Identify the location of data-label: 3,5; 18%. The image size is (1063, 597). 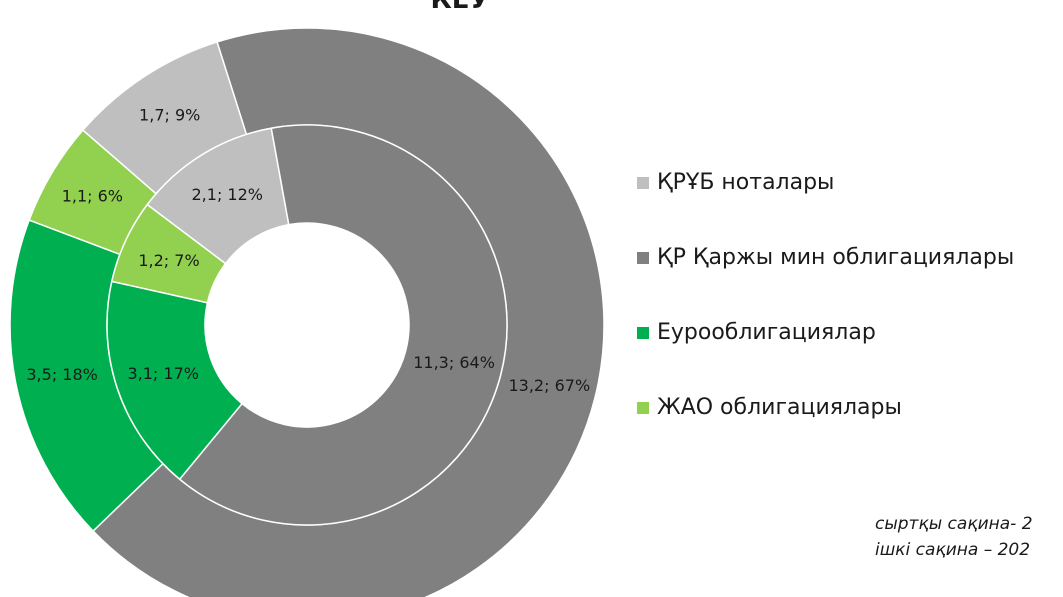
(61, 374).